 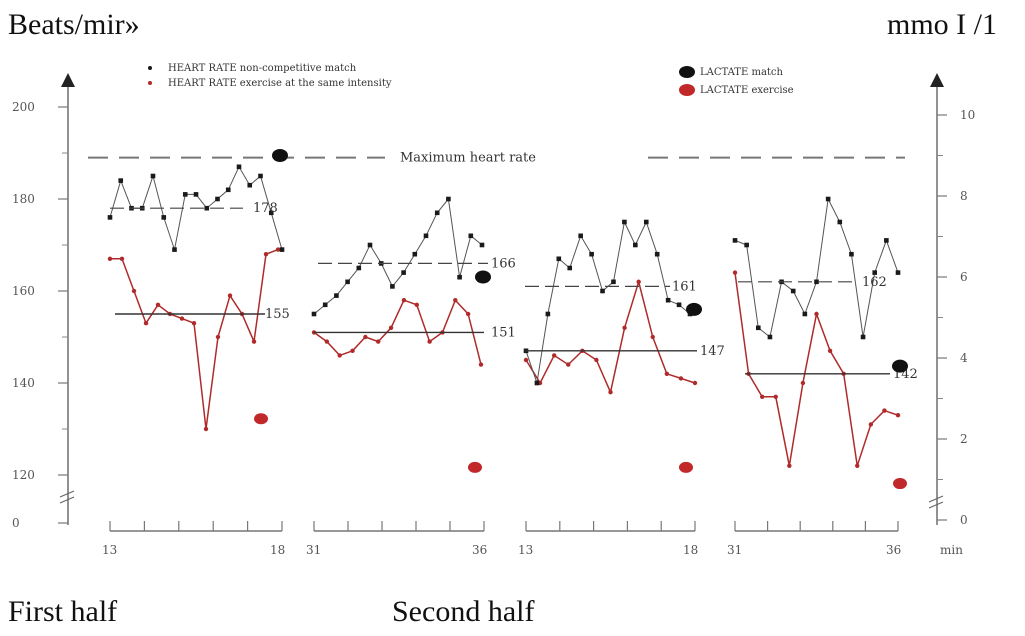 I want to click on legend-label: LACTATE match, so click(x=742, y=72).